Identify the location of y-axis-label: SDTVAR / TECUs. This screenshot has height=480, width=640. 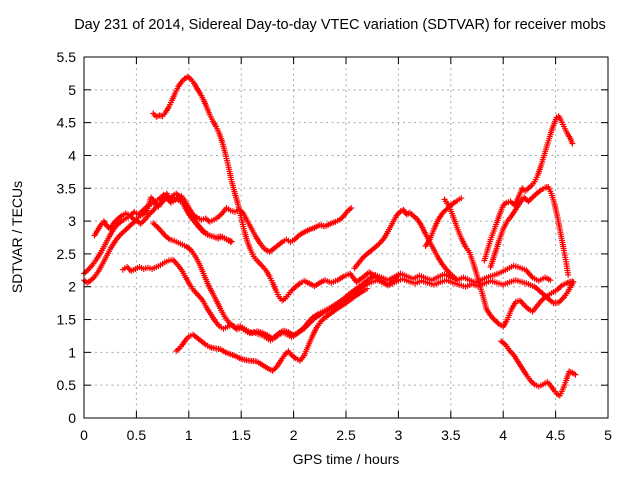
(17, 237).